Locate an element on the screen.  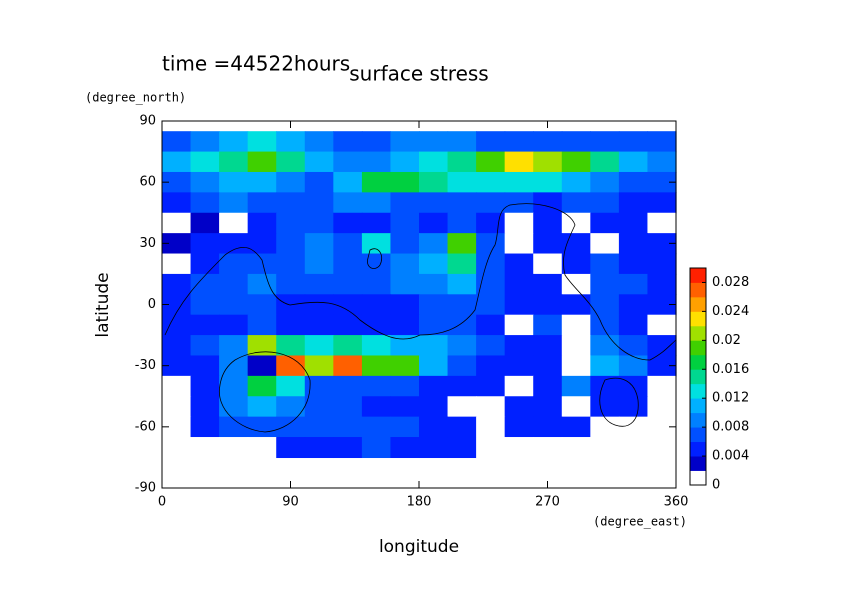
y-tick-label: -90 is located at coordinates (145, 488).